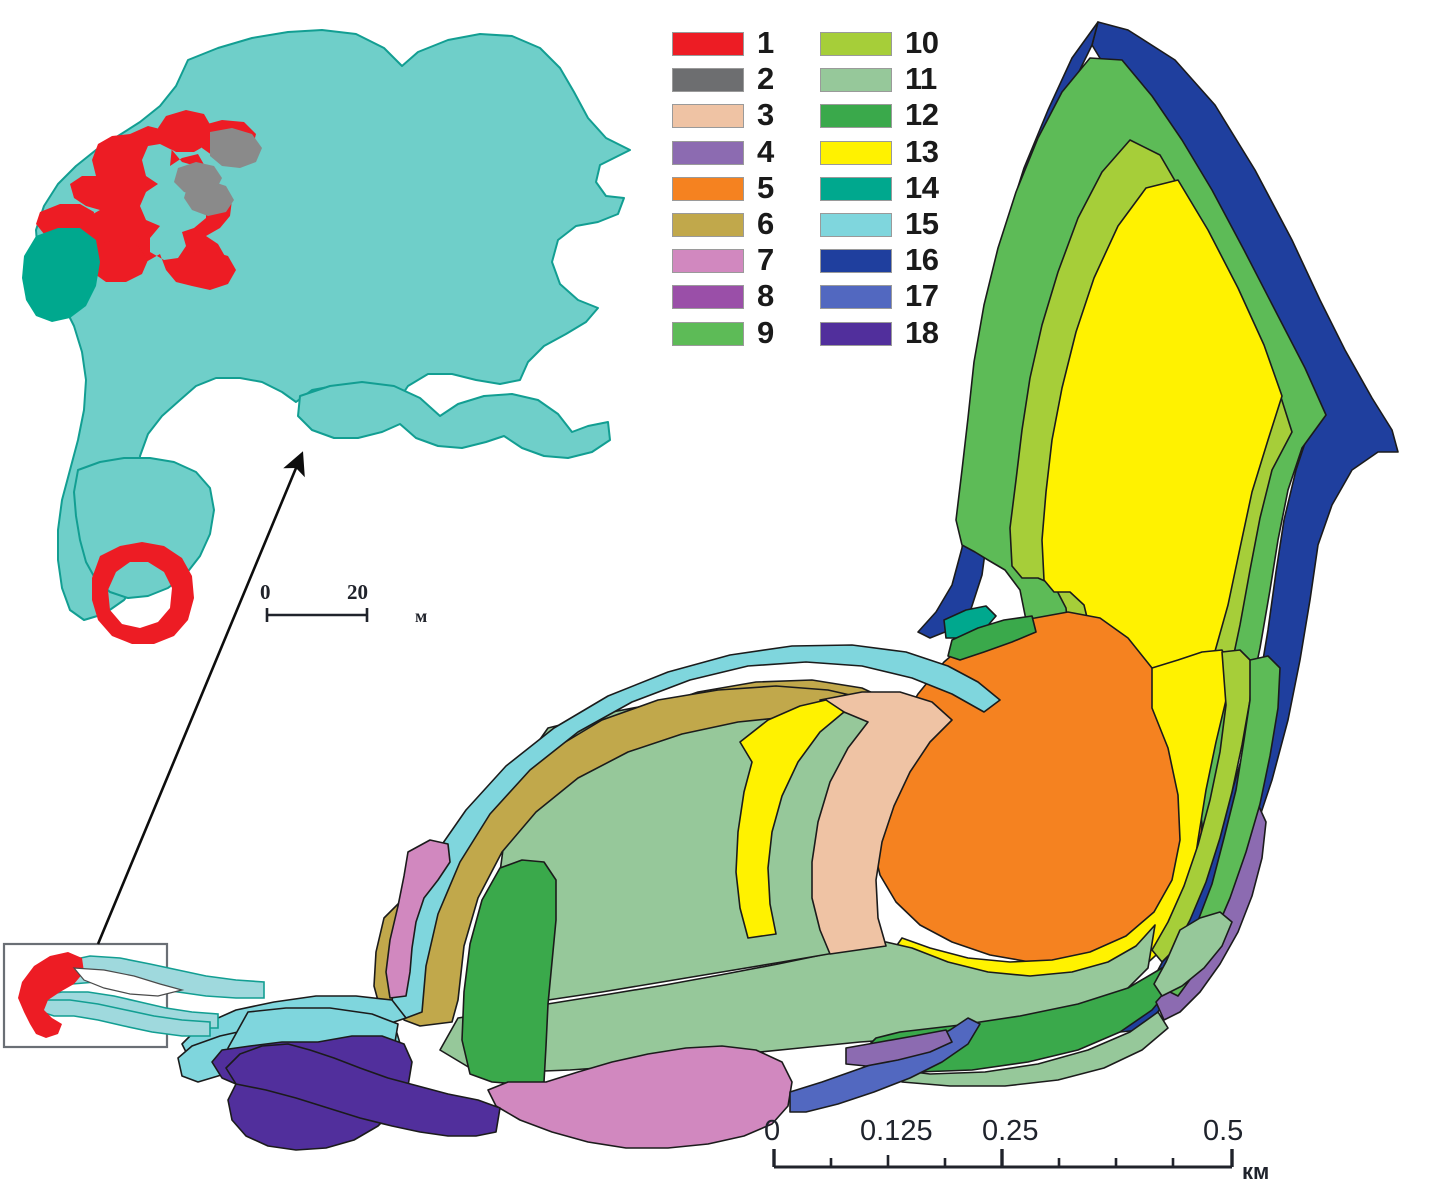 This screenshot has width=1446, height=1201. I want to click on pointer-arrow-line, so click(200, 698).